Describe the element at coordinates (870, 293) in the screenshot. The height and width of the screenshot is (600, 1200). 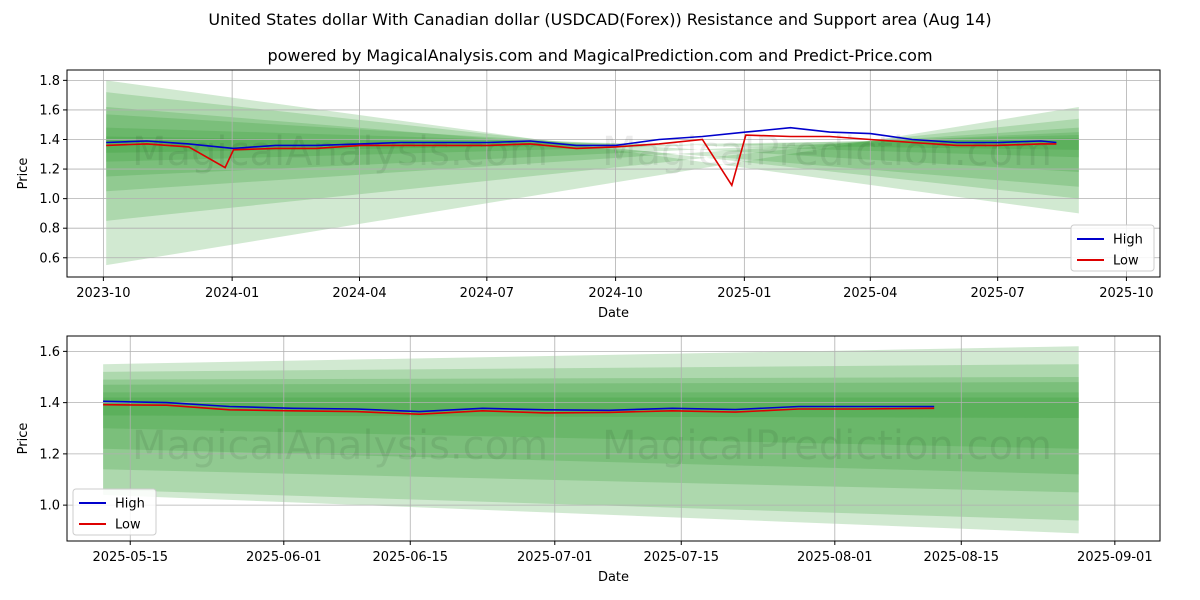
I see `x-tick-label: 2025-04` at that location.